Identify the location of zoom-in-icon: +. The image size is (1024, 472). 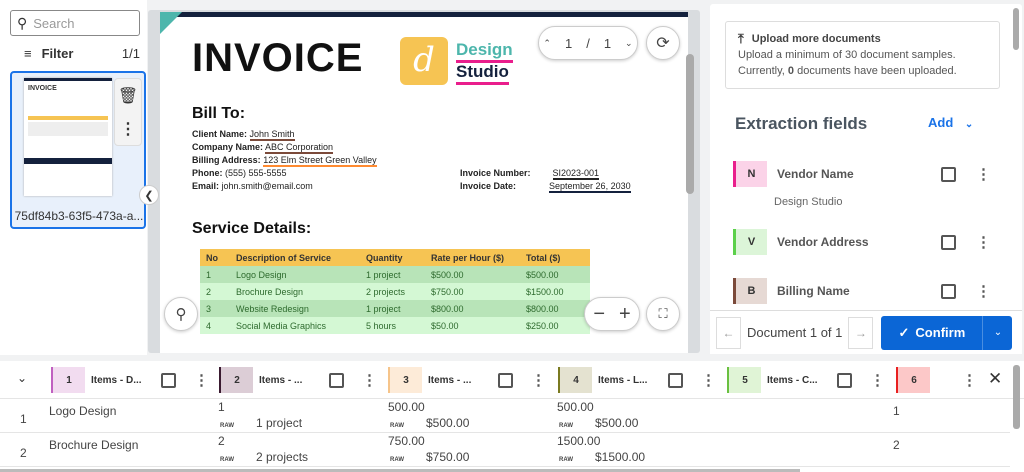
(625, 313).